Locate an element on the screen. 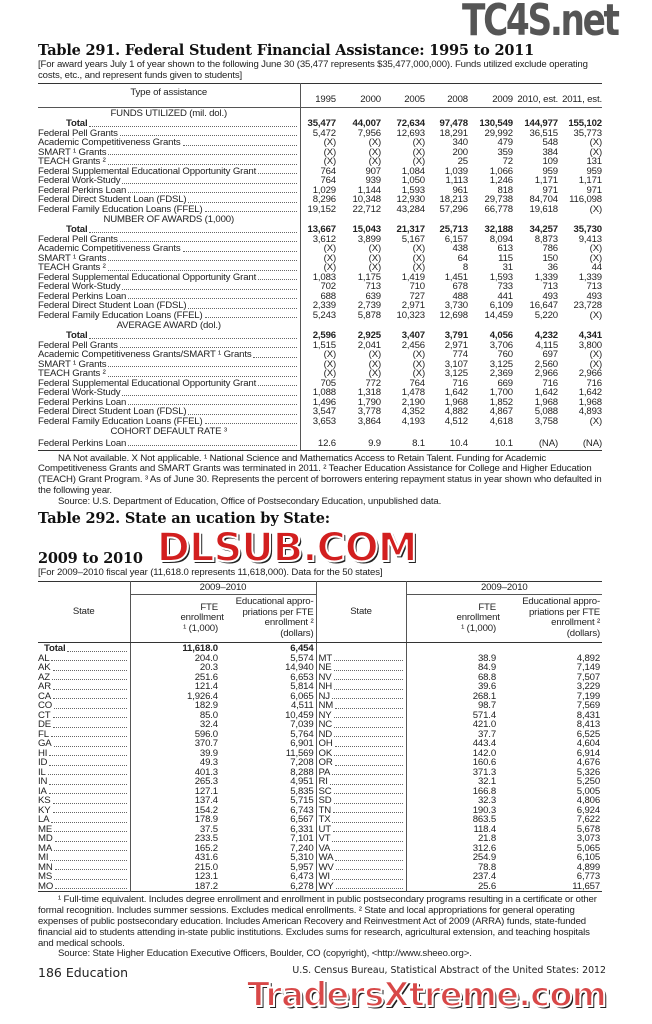  fte-value: 215.0 is located at coordinates (206, 867).